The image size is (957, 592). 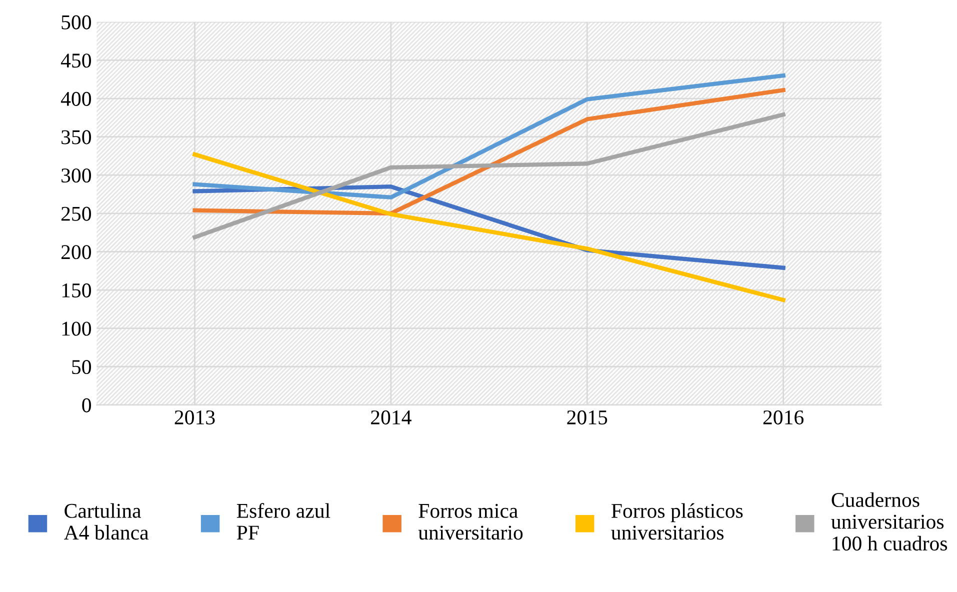 What do you see at coordinates (391, 417) in the screenshot?
I see `x-tick-label: 2014` at bounding box center [391, 417].